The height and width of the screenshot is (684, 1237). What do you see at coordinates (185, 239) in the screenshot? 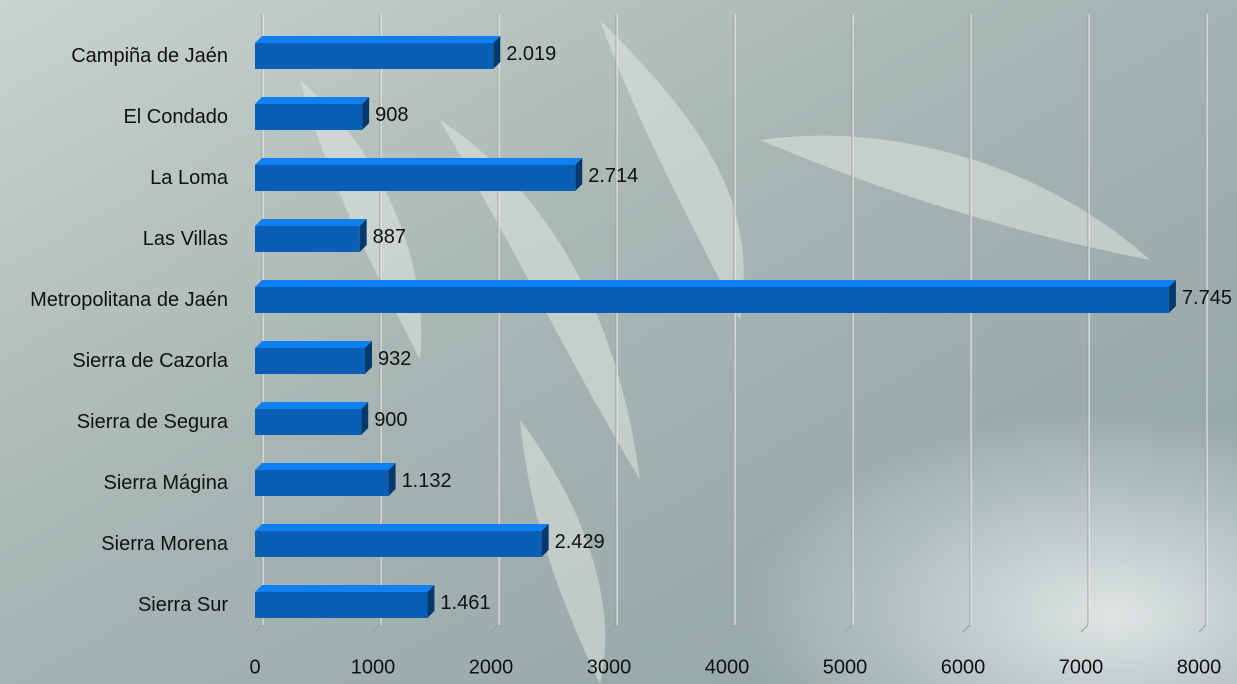
I see `y-tick-label: Las Villas` at bounding box center [185, 239].